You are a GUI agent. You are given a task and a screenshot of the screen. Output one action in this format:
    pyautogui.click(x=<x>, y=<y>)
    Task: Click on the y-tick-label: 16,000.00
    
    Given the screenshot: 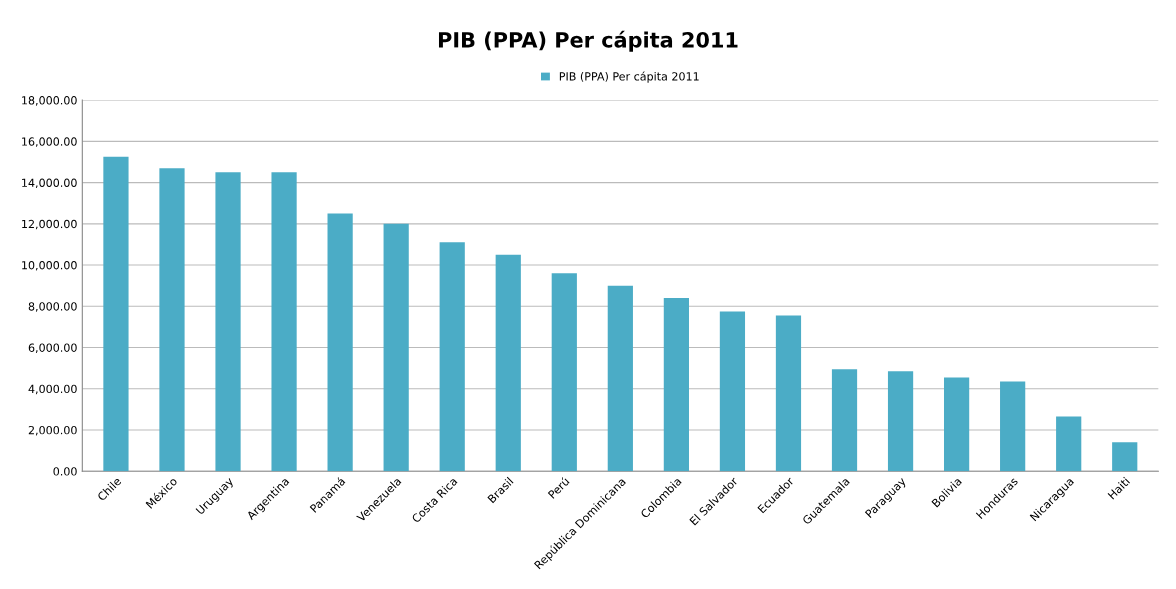 What is the action you would take?
    pyautogui.click(x=49, y=142)
    